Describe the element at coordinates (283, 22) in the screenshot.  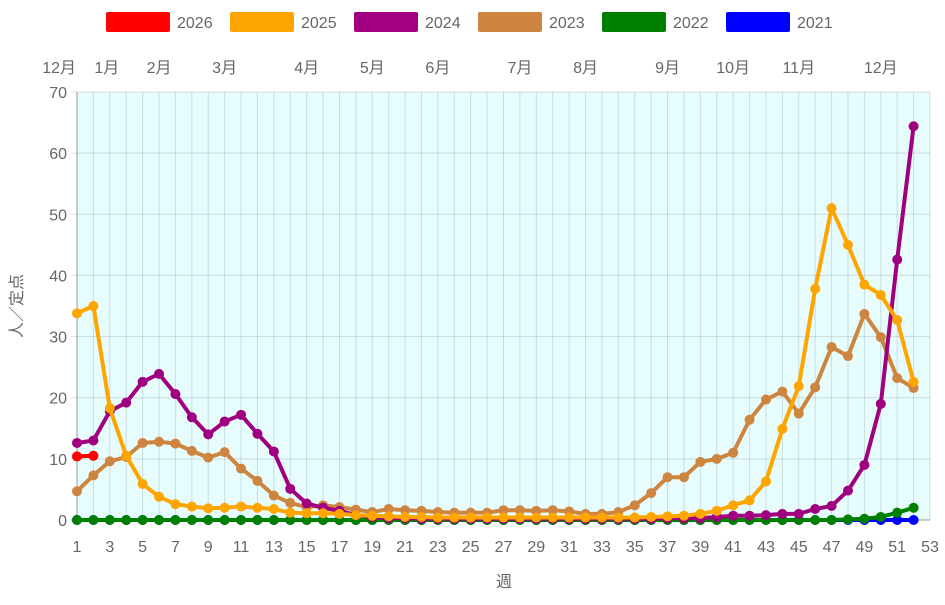
I see `legend-item-2025: 2025` at that location.